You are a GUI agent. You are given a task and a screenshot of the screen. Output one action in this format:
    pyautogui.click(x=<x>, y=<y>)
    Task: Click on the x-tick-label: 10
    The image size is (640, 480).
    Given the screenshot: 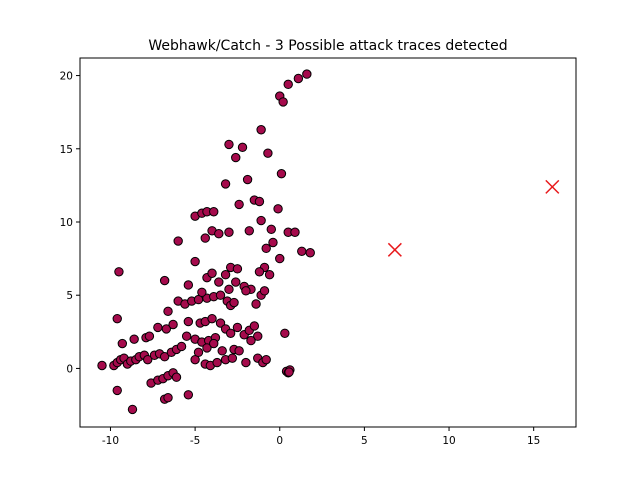 What is the action you would take?
    pyautogui.click(x=448, y=441)
    